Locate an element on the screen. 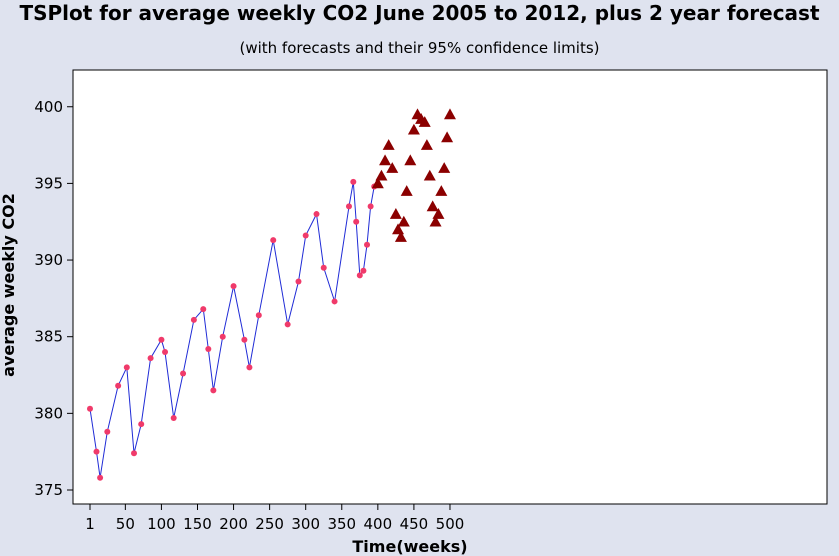 This screenshot has width=839, height=556. y-tick-label: 395 is located at coordinates (48, 183).